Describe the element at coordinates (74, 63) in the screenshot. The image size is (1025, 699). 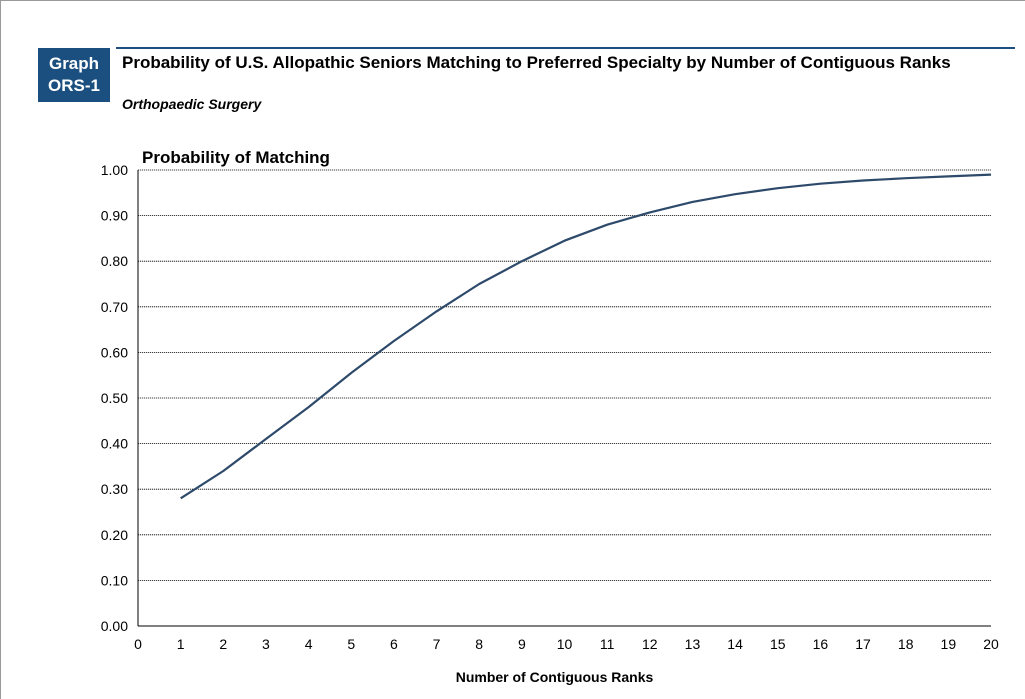
I see `badge-line-1: Graph` at that location.